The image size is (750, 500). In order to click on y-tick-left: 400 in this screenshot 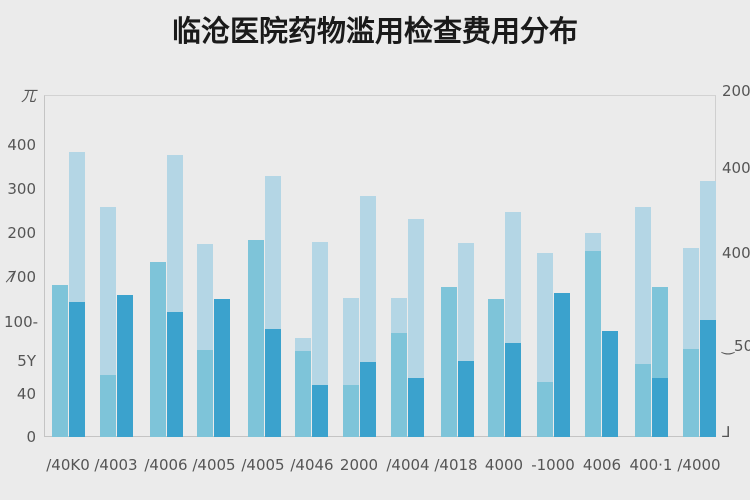, I will do `click(21, 145)`.